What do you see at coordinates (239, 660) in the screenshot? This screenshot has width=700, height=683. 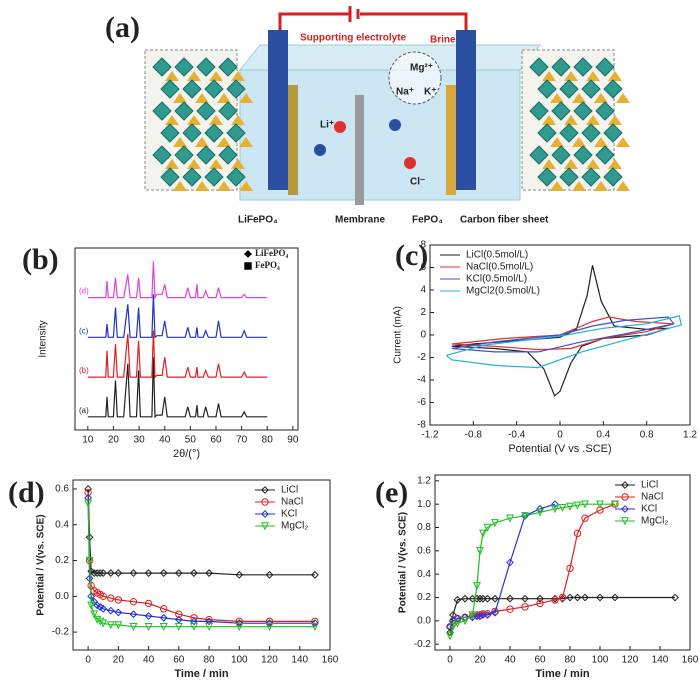 I see `x-tick-label: 100` at bounding box center [239, 660].